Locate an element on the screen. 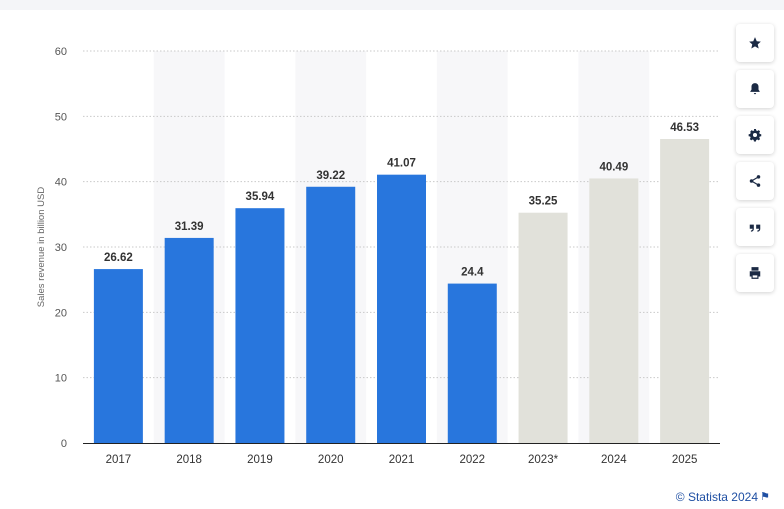 The height and width of the screenshot is (509, 784). printer-icon is located at coordinates (755, 273).